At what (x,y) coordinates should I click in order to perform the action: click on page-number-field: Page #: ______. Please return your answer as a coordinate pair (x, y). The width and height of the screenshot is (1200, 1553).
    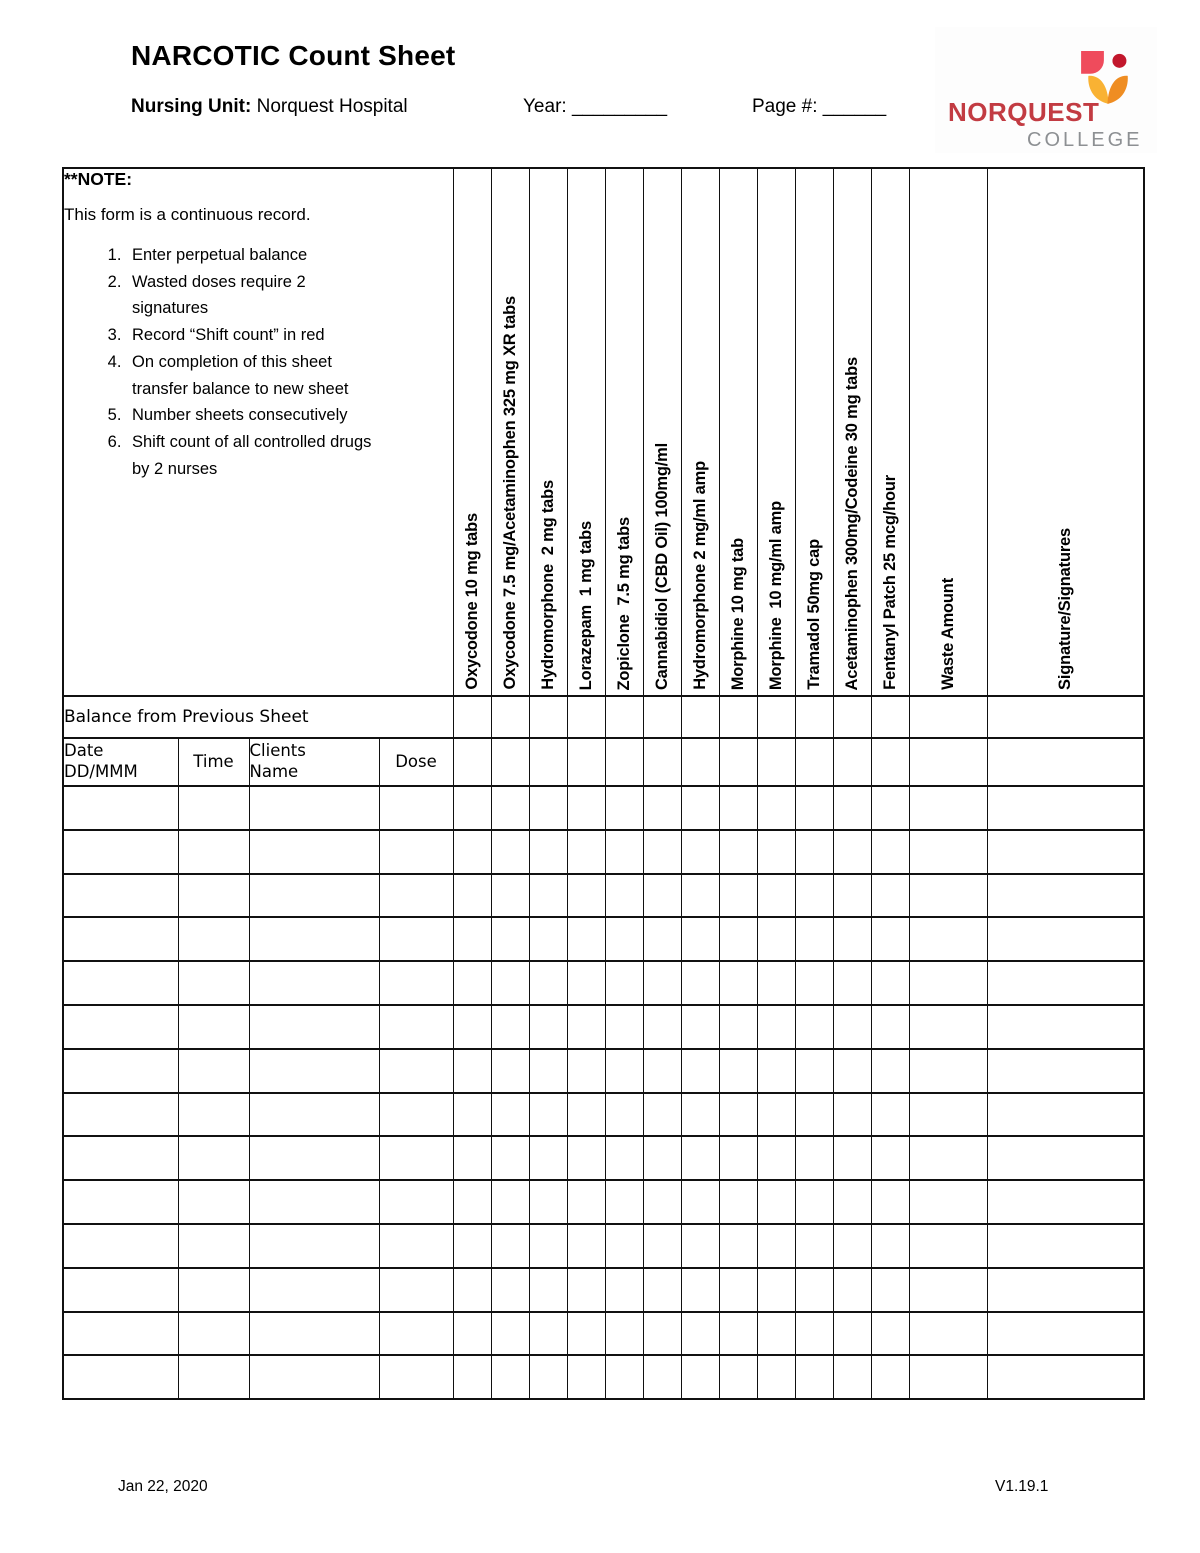
    Looking at the image, I should click on (819, 106).